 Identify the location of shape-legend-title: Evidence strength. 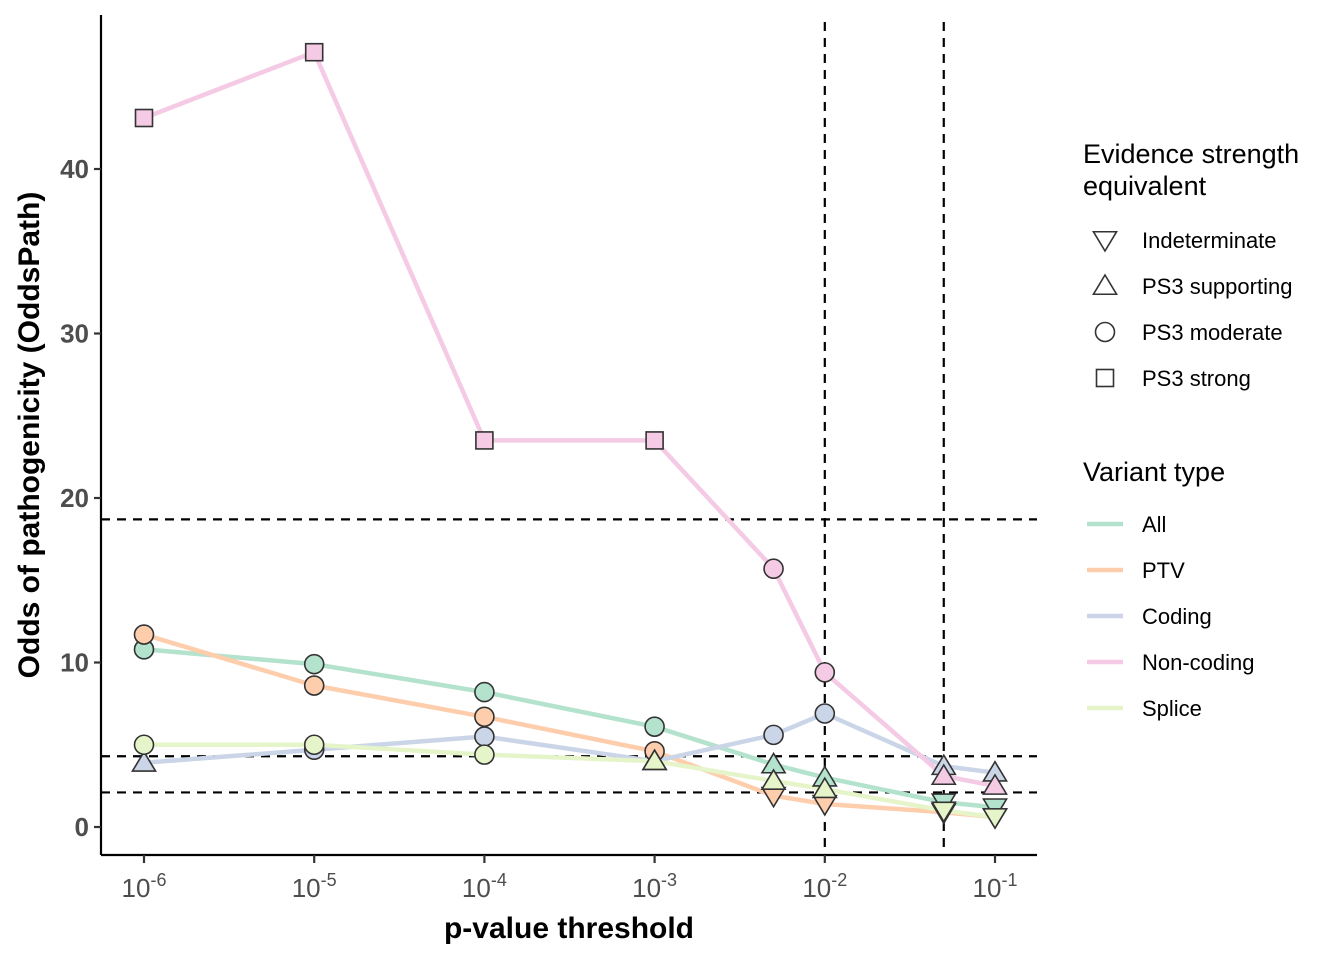
(1191, 154).